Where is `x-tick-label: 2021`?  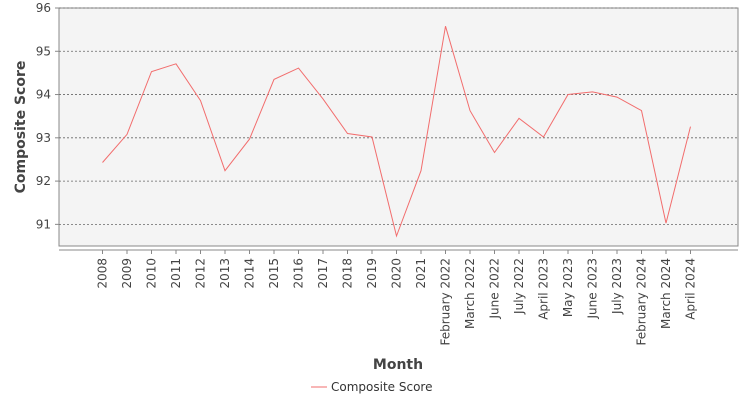 x-tick-label: 2021 is located at coordinates (421, 273).